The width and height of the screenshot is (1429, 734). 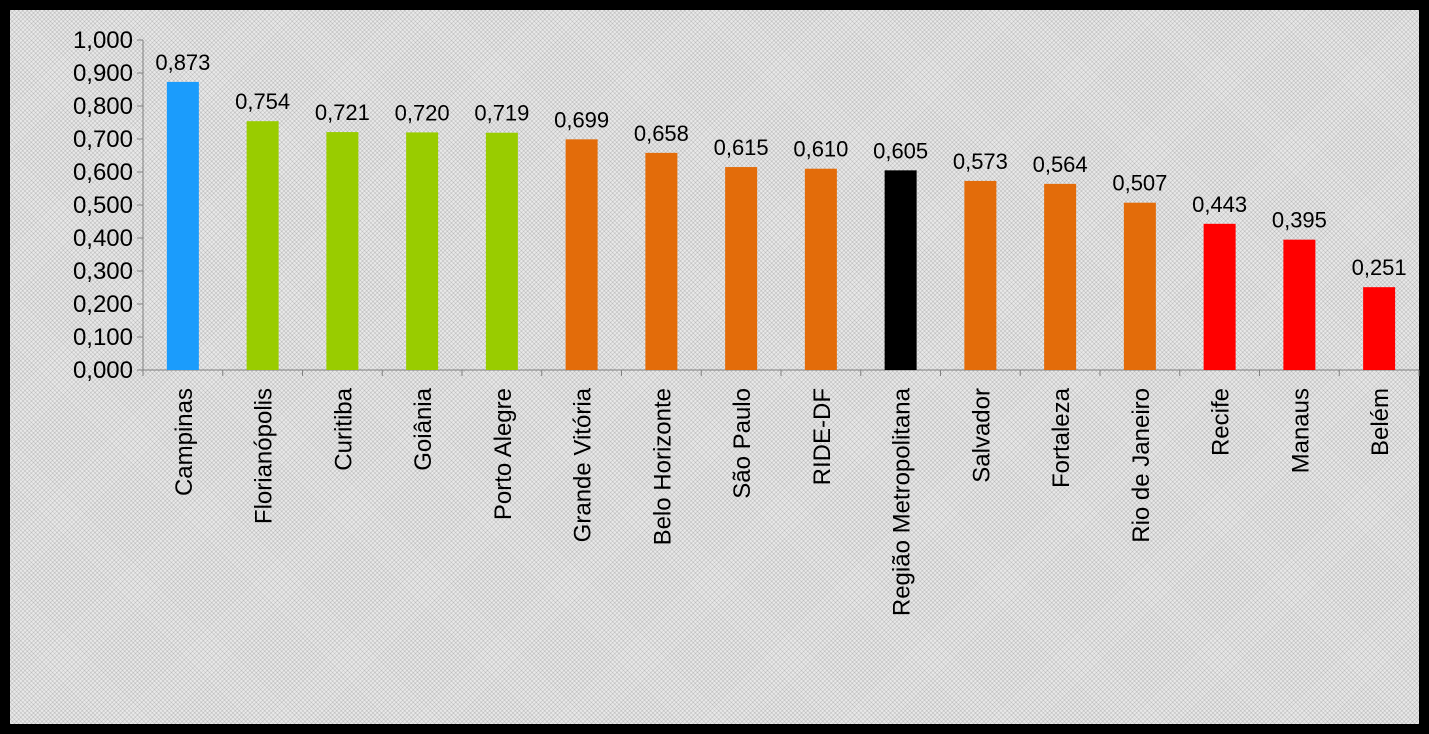 I want to click on y-tick-label: 0,200, so click(x=103, y=304).